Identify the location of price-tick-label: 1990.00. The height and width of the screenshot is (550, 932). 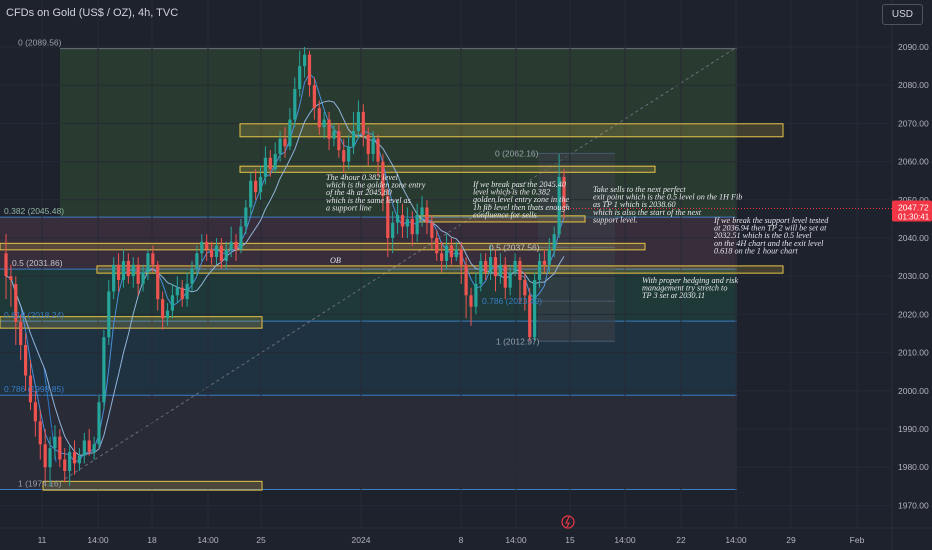
(913, 429).